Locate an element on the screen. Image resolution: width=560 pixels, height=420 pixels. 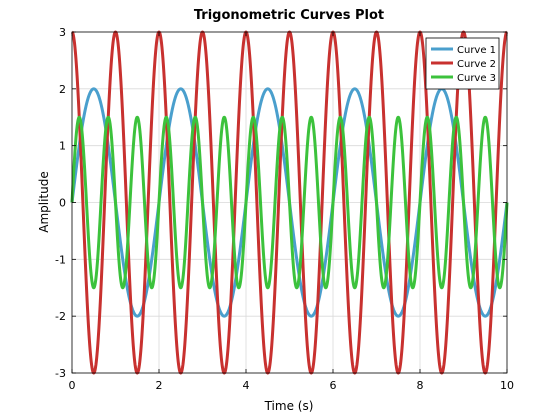
x-tick-label: 0 is located at coordinates (72, 385).